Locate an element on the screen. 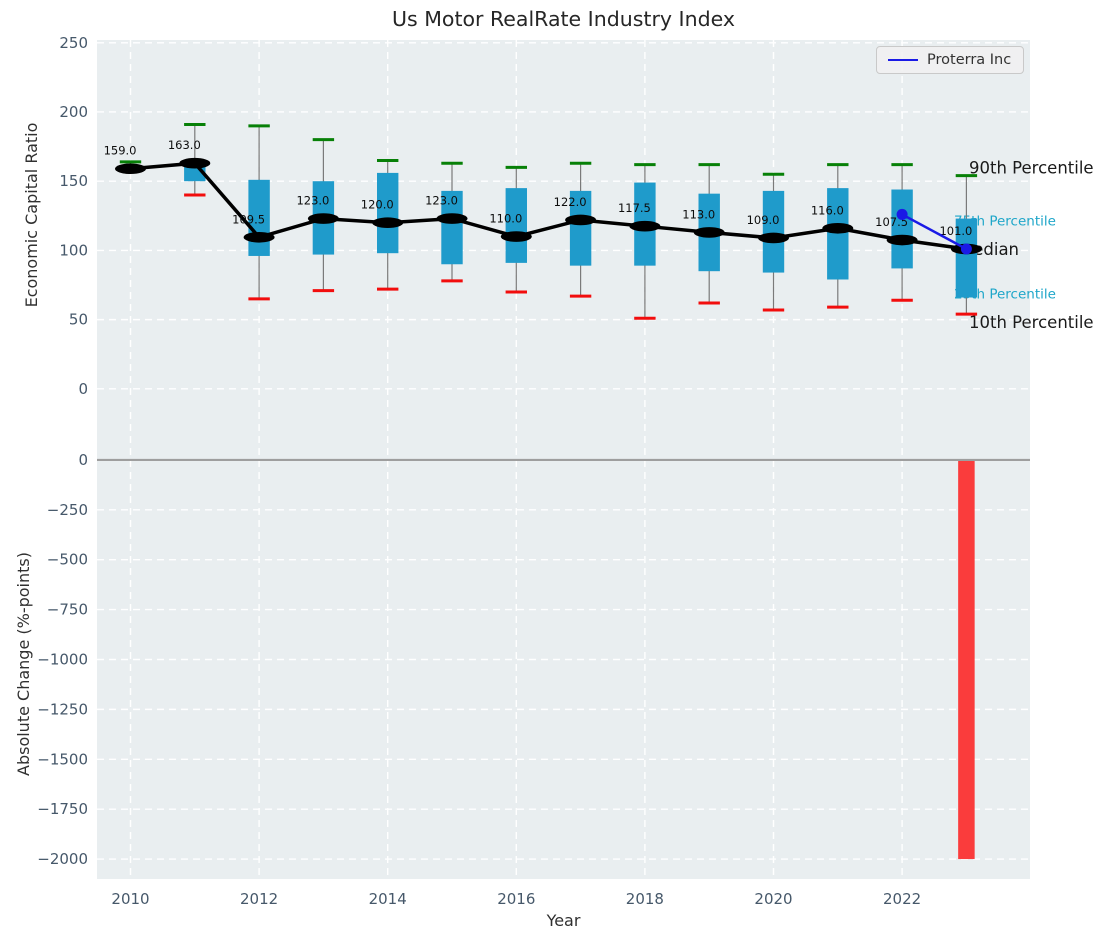 The image size is (1107, 942). iqr-box-2016 is located at coordinates (516, 225).